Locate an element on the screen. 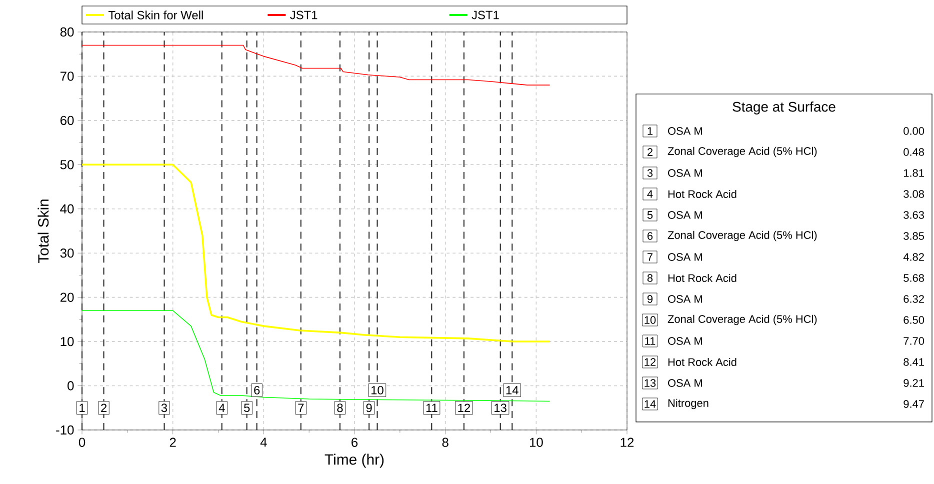 This screenshot has width=934, height=484. x-tick-label: 0 is located at coordinates (82, 442).